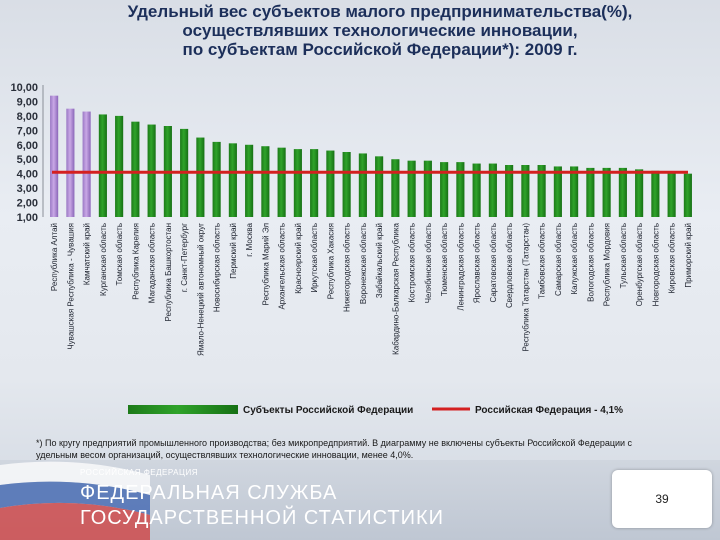 The image size is (720, 540). What do you see at coordinates (54, 257) in the screenshot?
I see `category-label: Республика Алтай` at bounding box center [54, 257].